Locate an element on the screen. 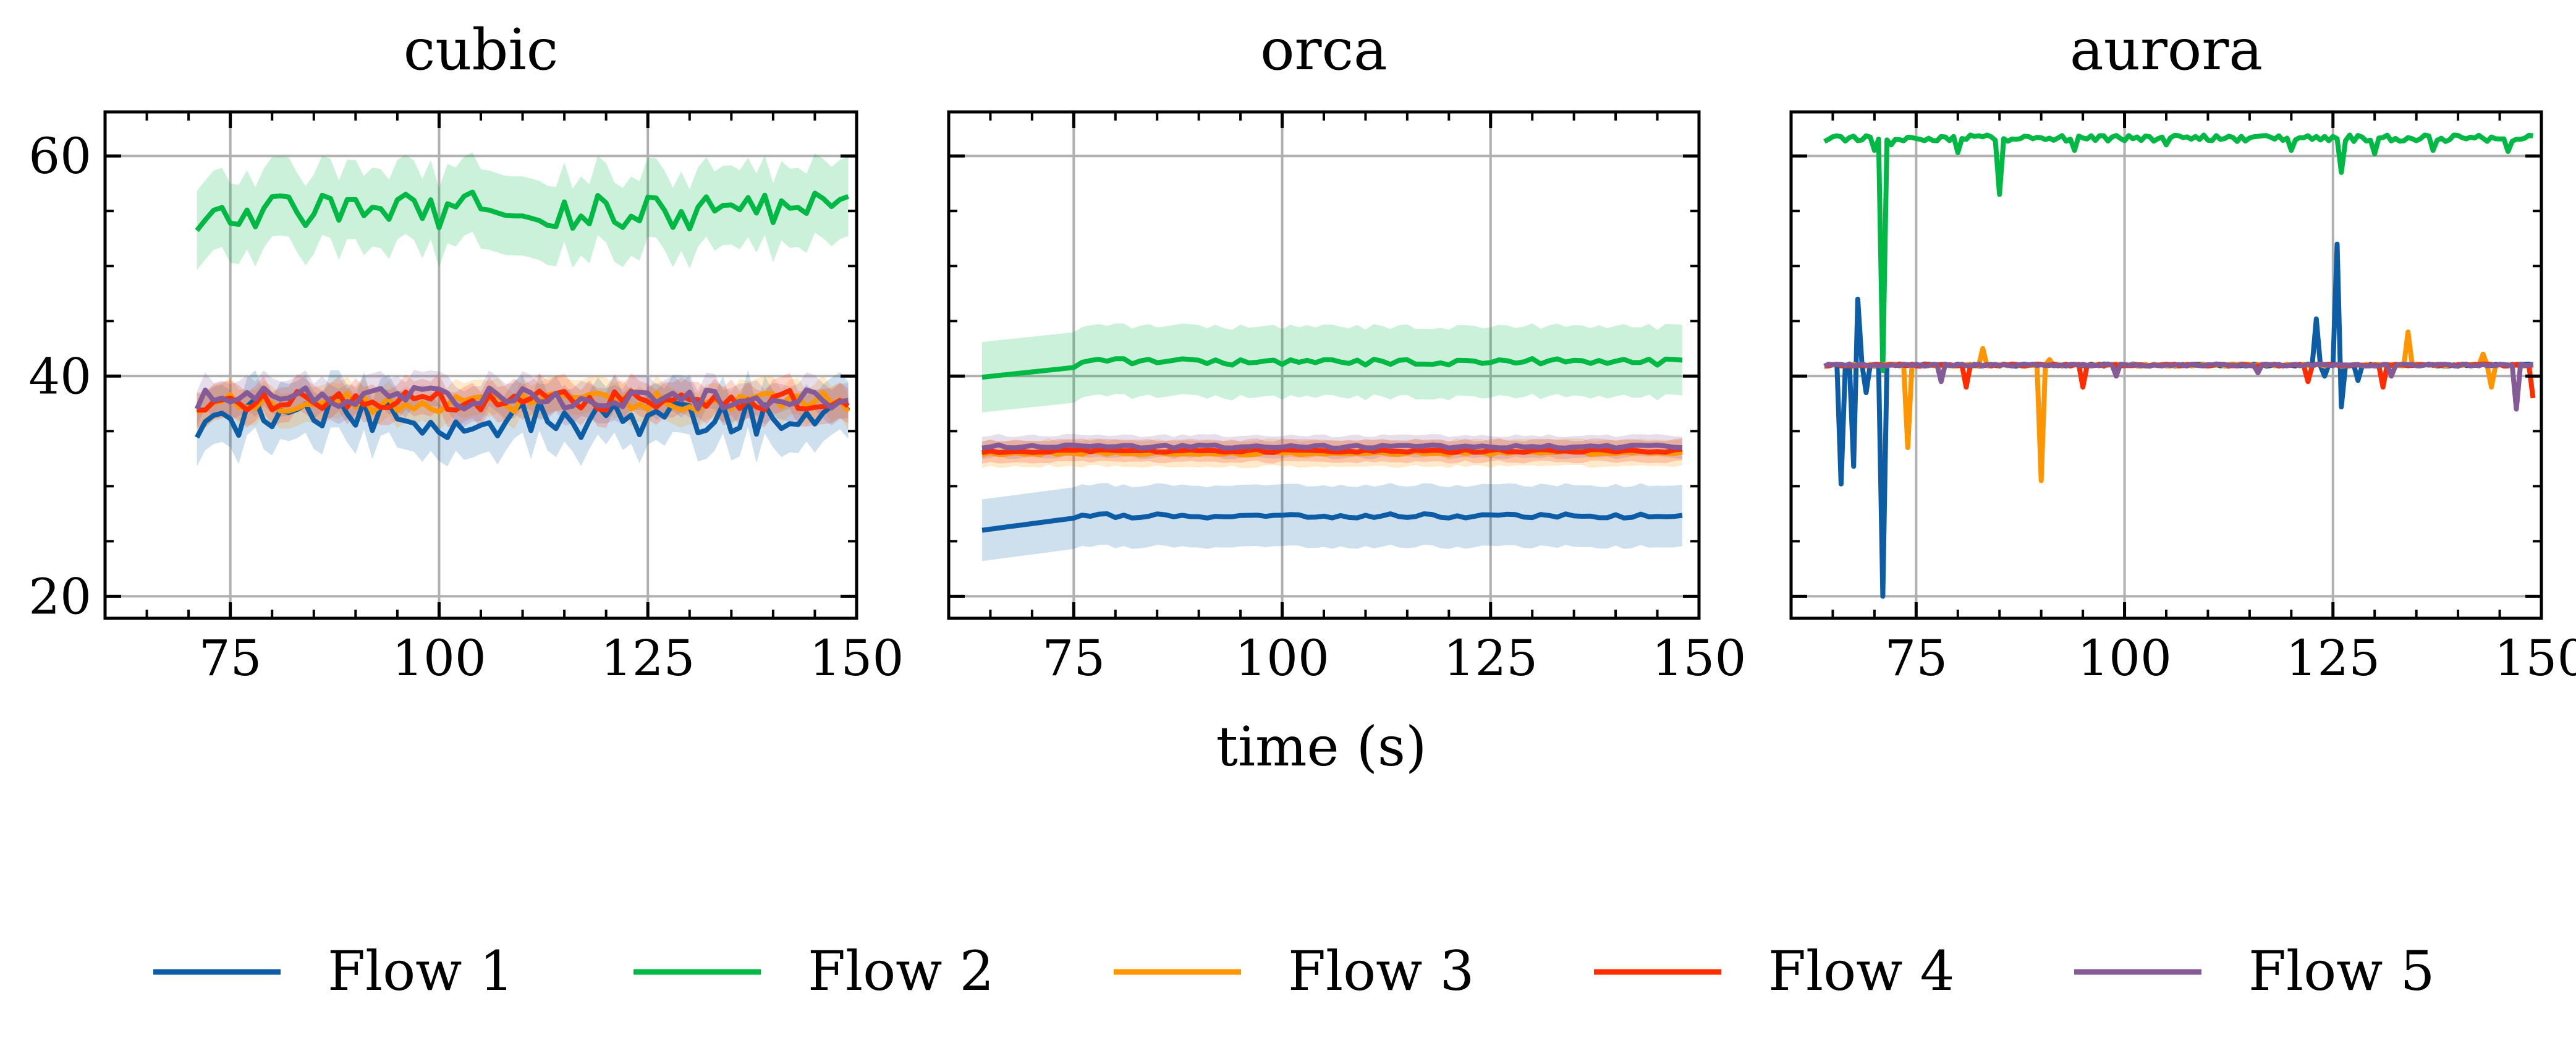 This screenshot has width=2576, height=1048. legend-label: Flow 3 is located at coordinates (1381, 971).